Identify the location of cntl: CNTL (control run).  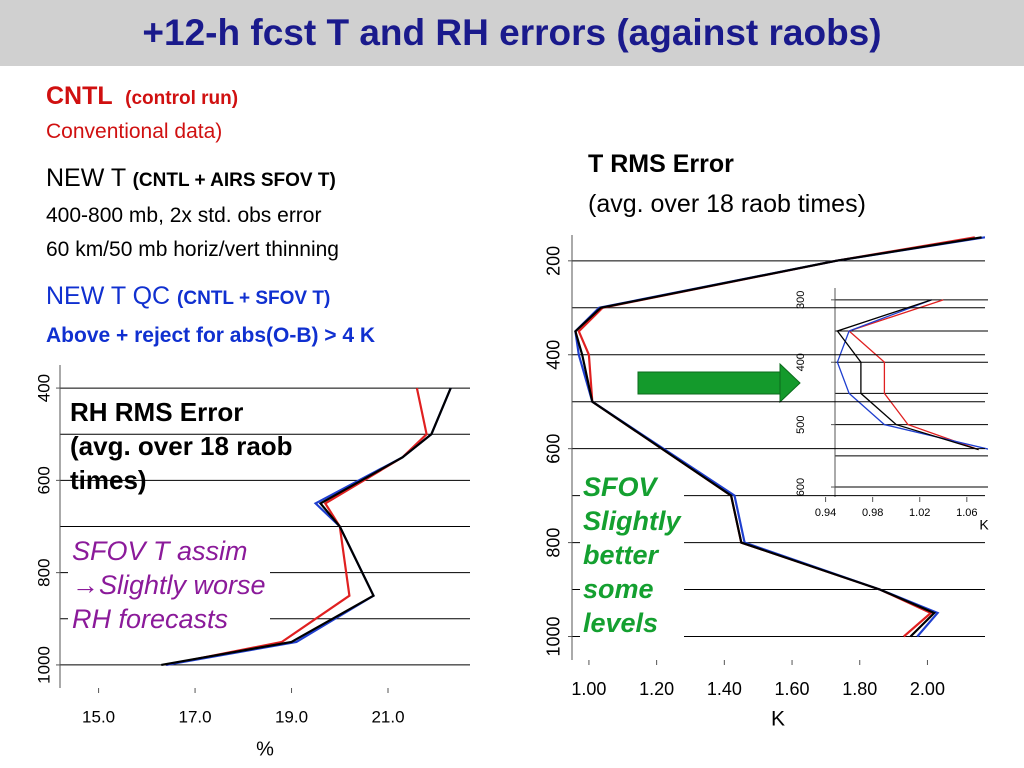
(142, 96).